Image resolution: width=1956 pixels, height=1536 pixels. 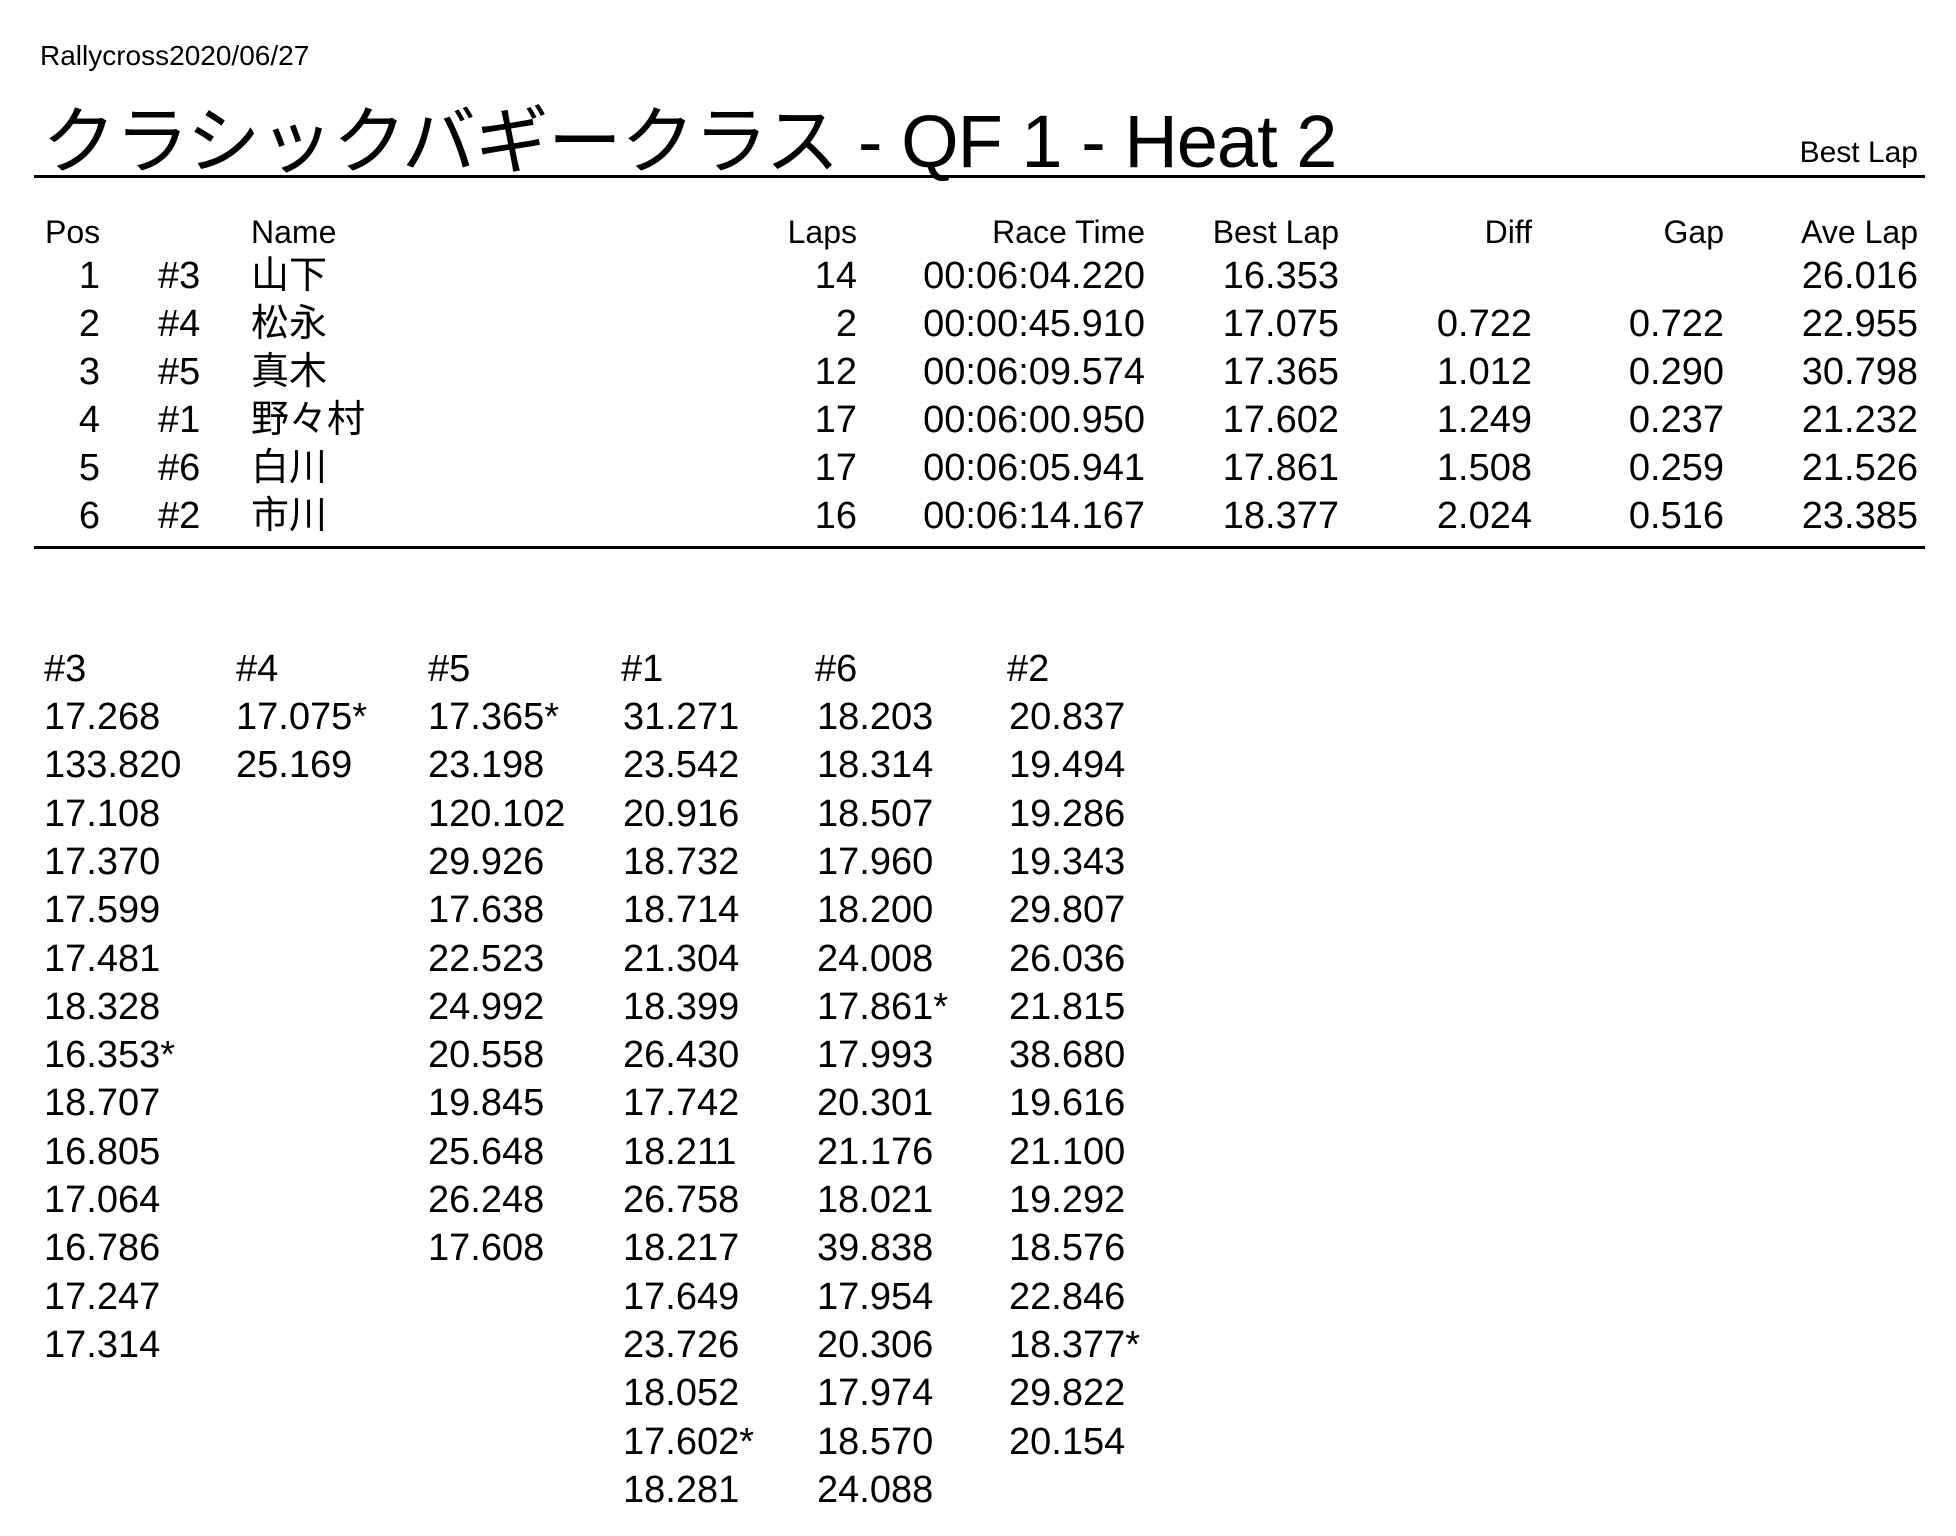 I want to click on lap-time: 29.822, so click(x=1067, y=1393).